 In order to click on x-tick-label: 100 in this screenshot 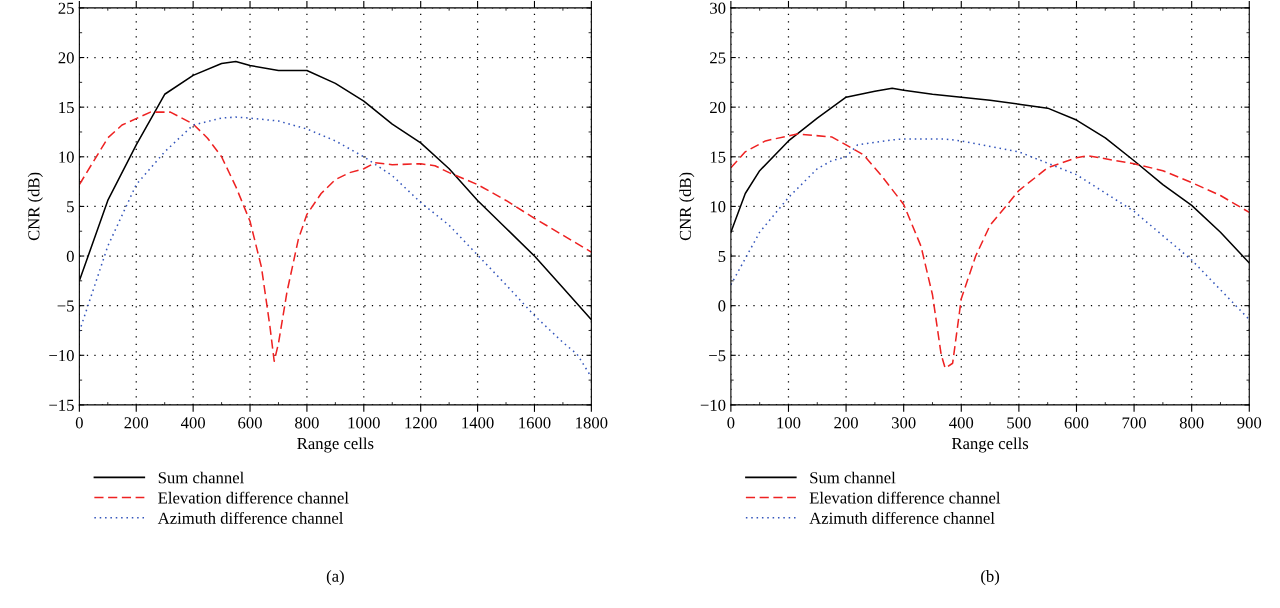, I will do `click(789, 423)`.